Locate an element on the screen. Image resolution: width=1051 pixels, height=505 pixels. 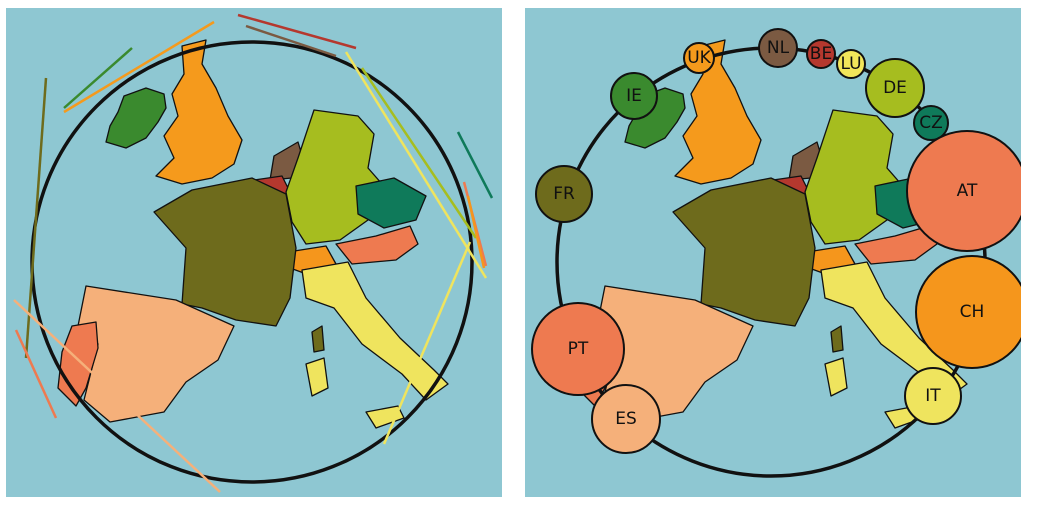
bubble-label: UK is located at coordinates (699, 58).